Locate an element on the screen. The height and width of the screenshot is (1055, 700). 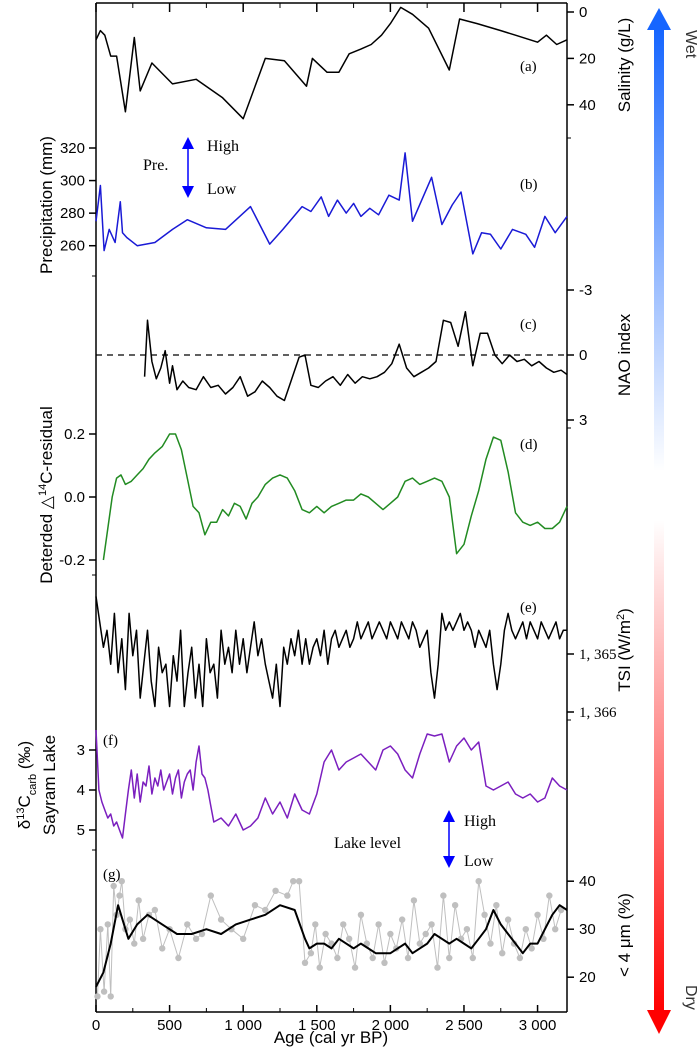
lake-label: Lake level is located at coordinates (368, 843).